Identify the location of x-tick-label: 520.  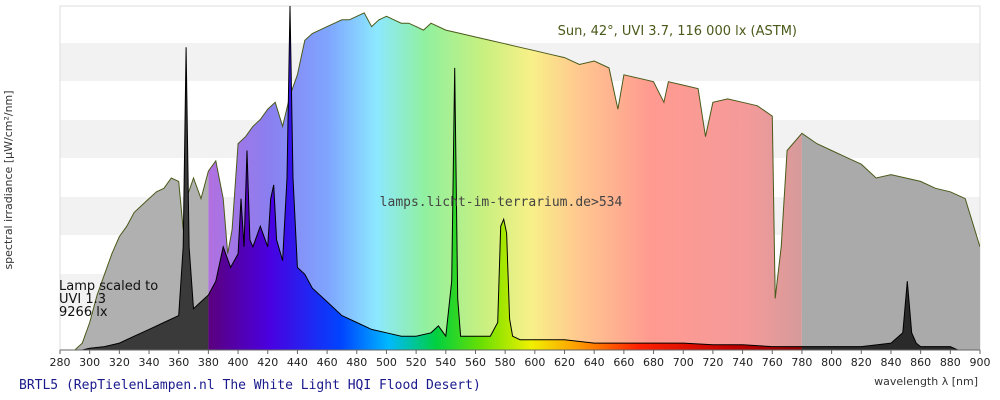
(416, 362).